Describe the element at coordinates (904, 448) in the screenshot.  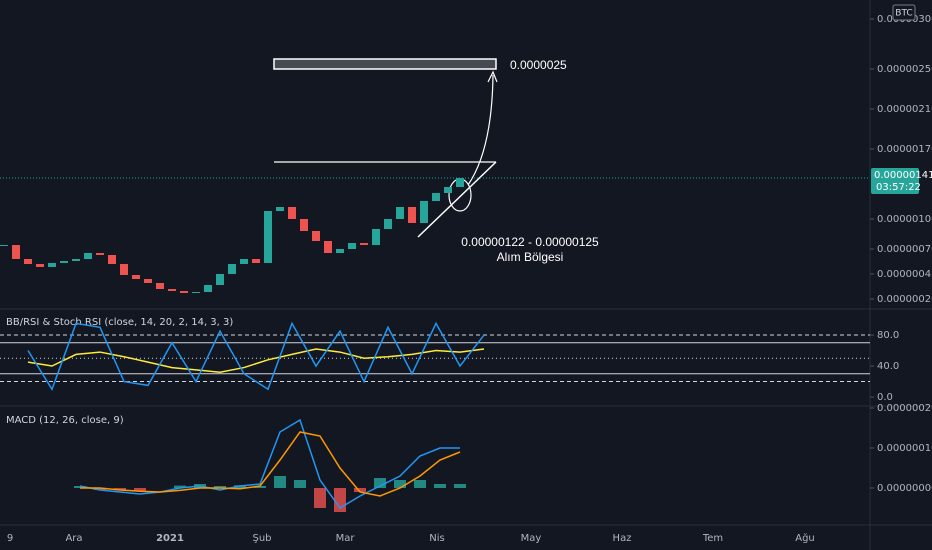
I see `y-tick-label: 0.00000010` at that location.